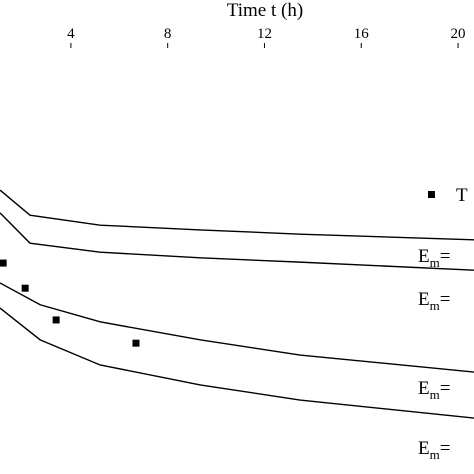 This screenshot has width=474, height=474. Describe the element at coordinates (168, 34) in the screenshot. I see `x-tick-label: 8` at that location.